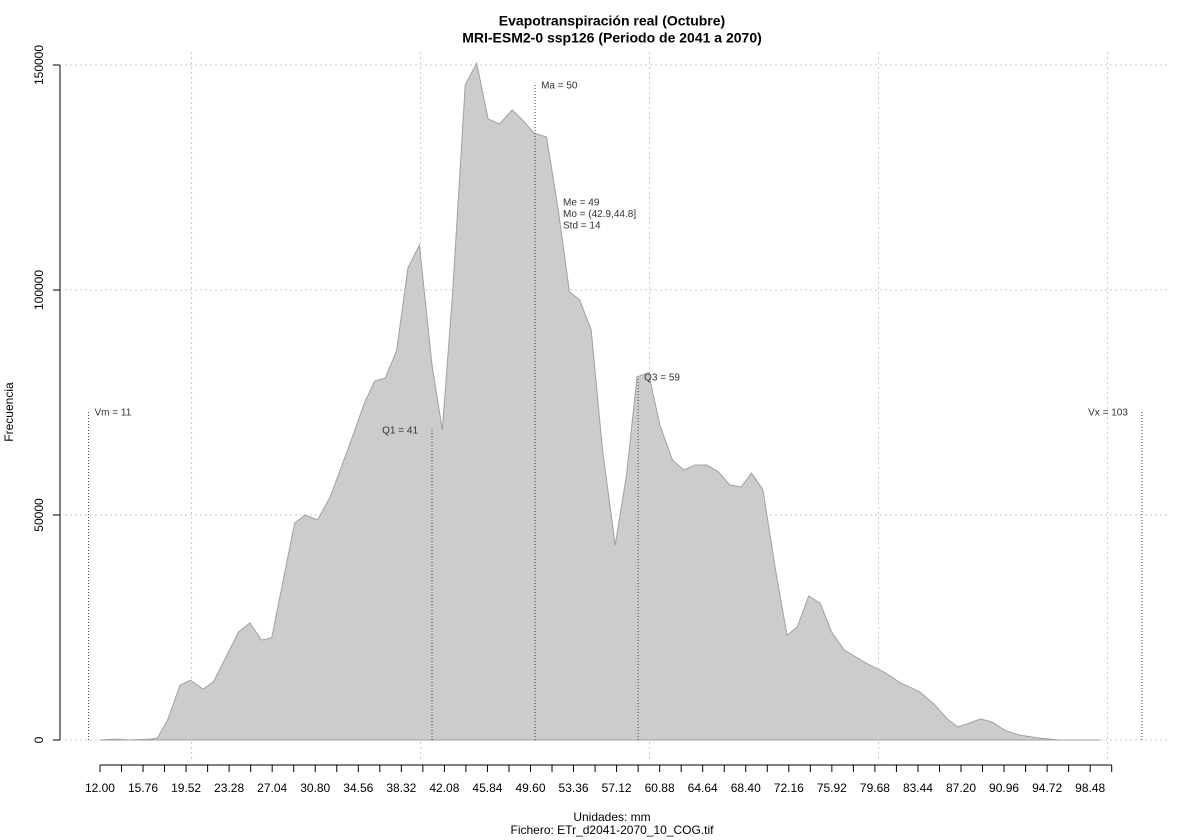  What do you see at coordinates (617, 788) in the screenshot?
I see `x-tick-label: 57.12` at bounding box center [617, 788].